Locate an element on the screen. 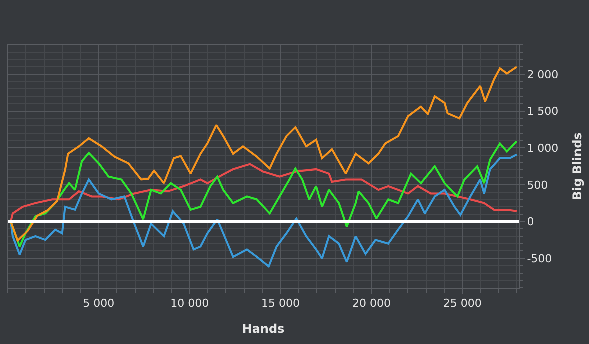 The image size is (589, 344). y-tick-label: 500 is located at coordinates (537, 185).